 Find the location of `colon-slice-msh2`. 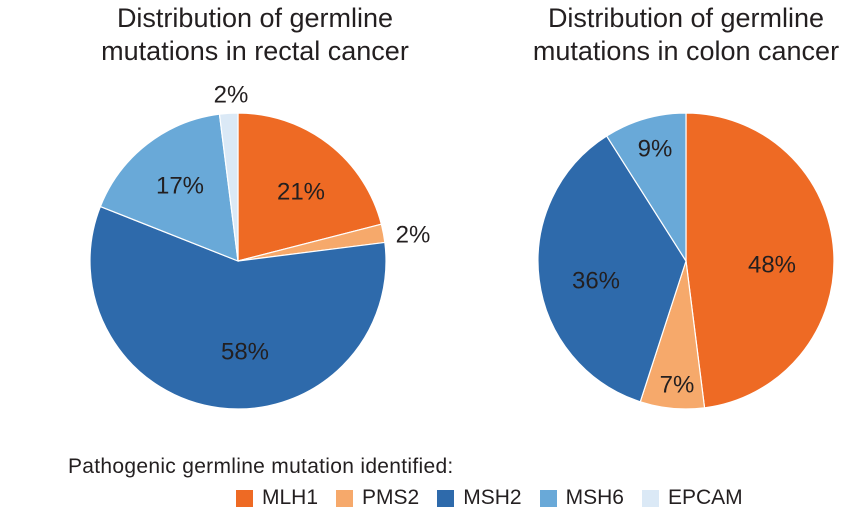

colon-slice-msh2 is located at coordinates (612, 269).